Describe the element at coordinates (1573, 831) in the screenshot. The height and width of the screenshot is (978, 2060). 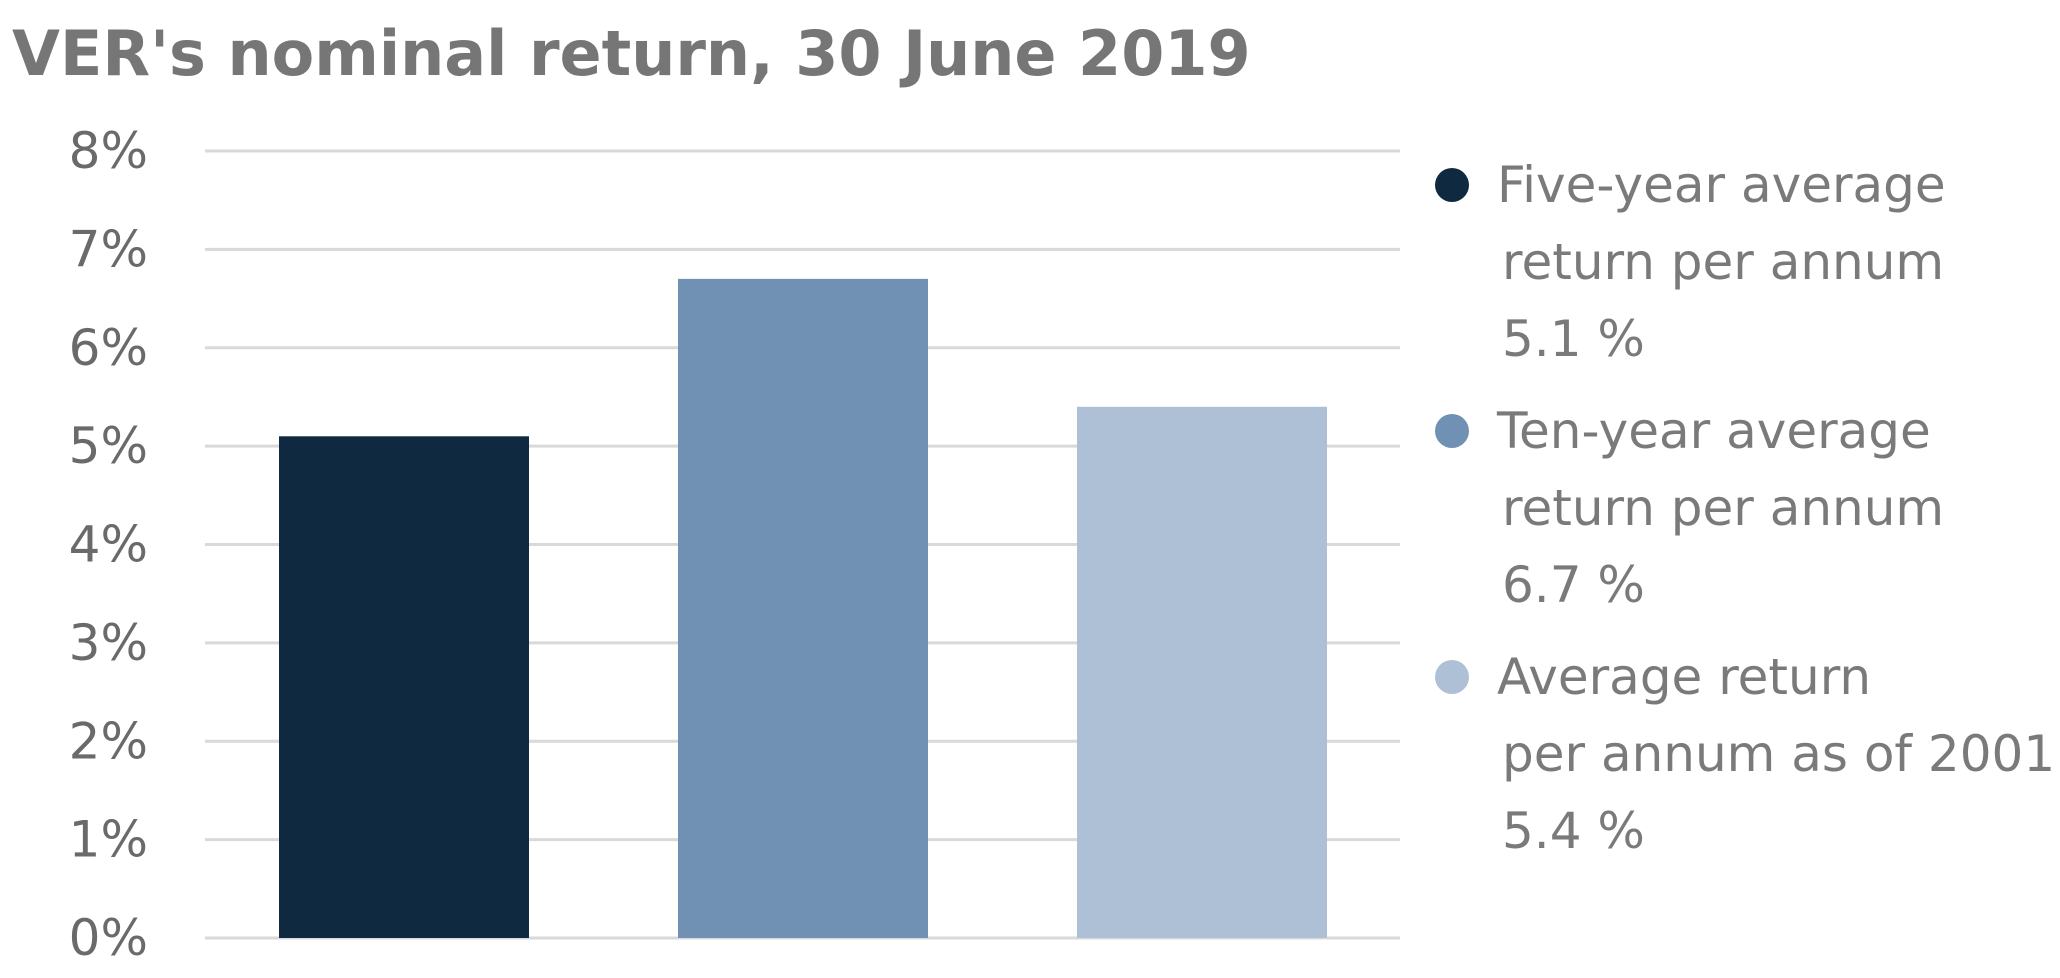
I see `legend-label-3-line-3: 5.4 %` at that location.